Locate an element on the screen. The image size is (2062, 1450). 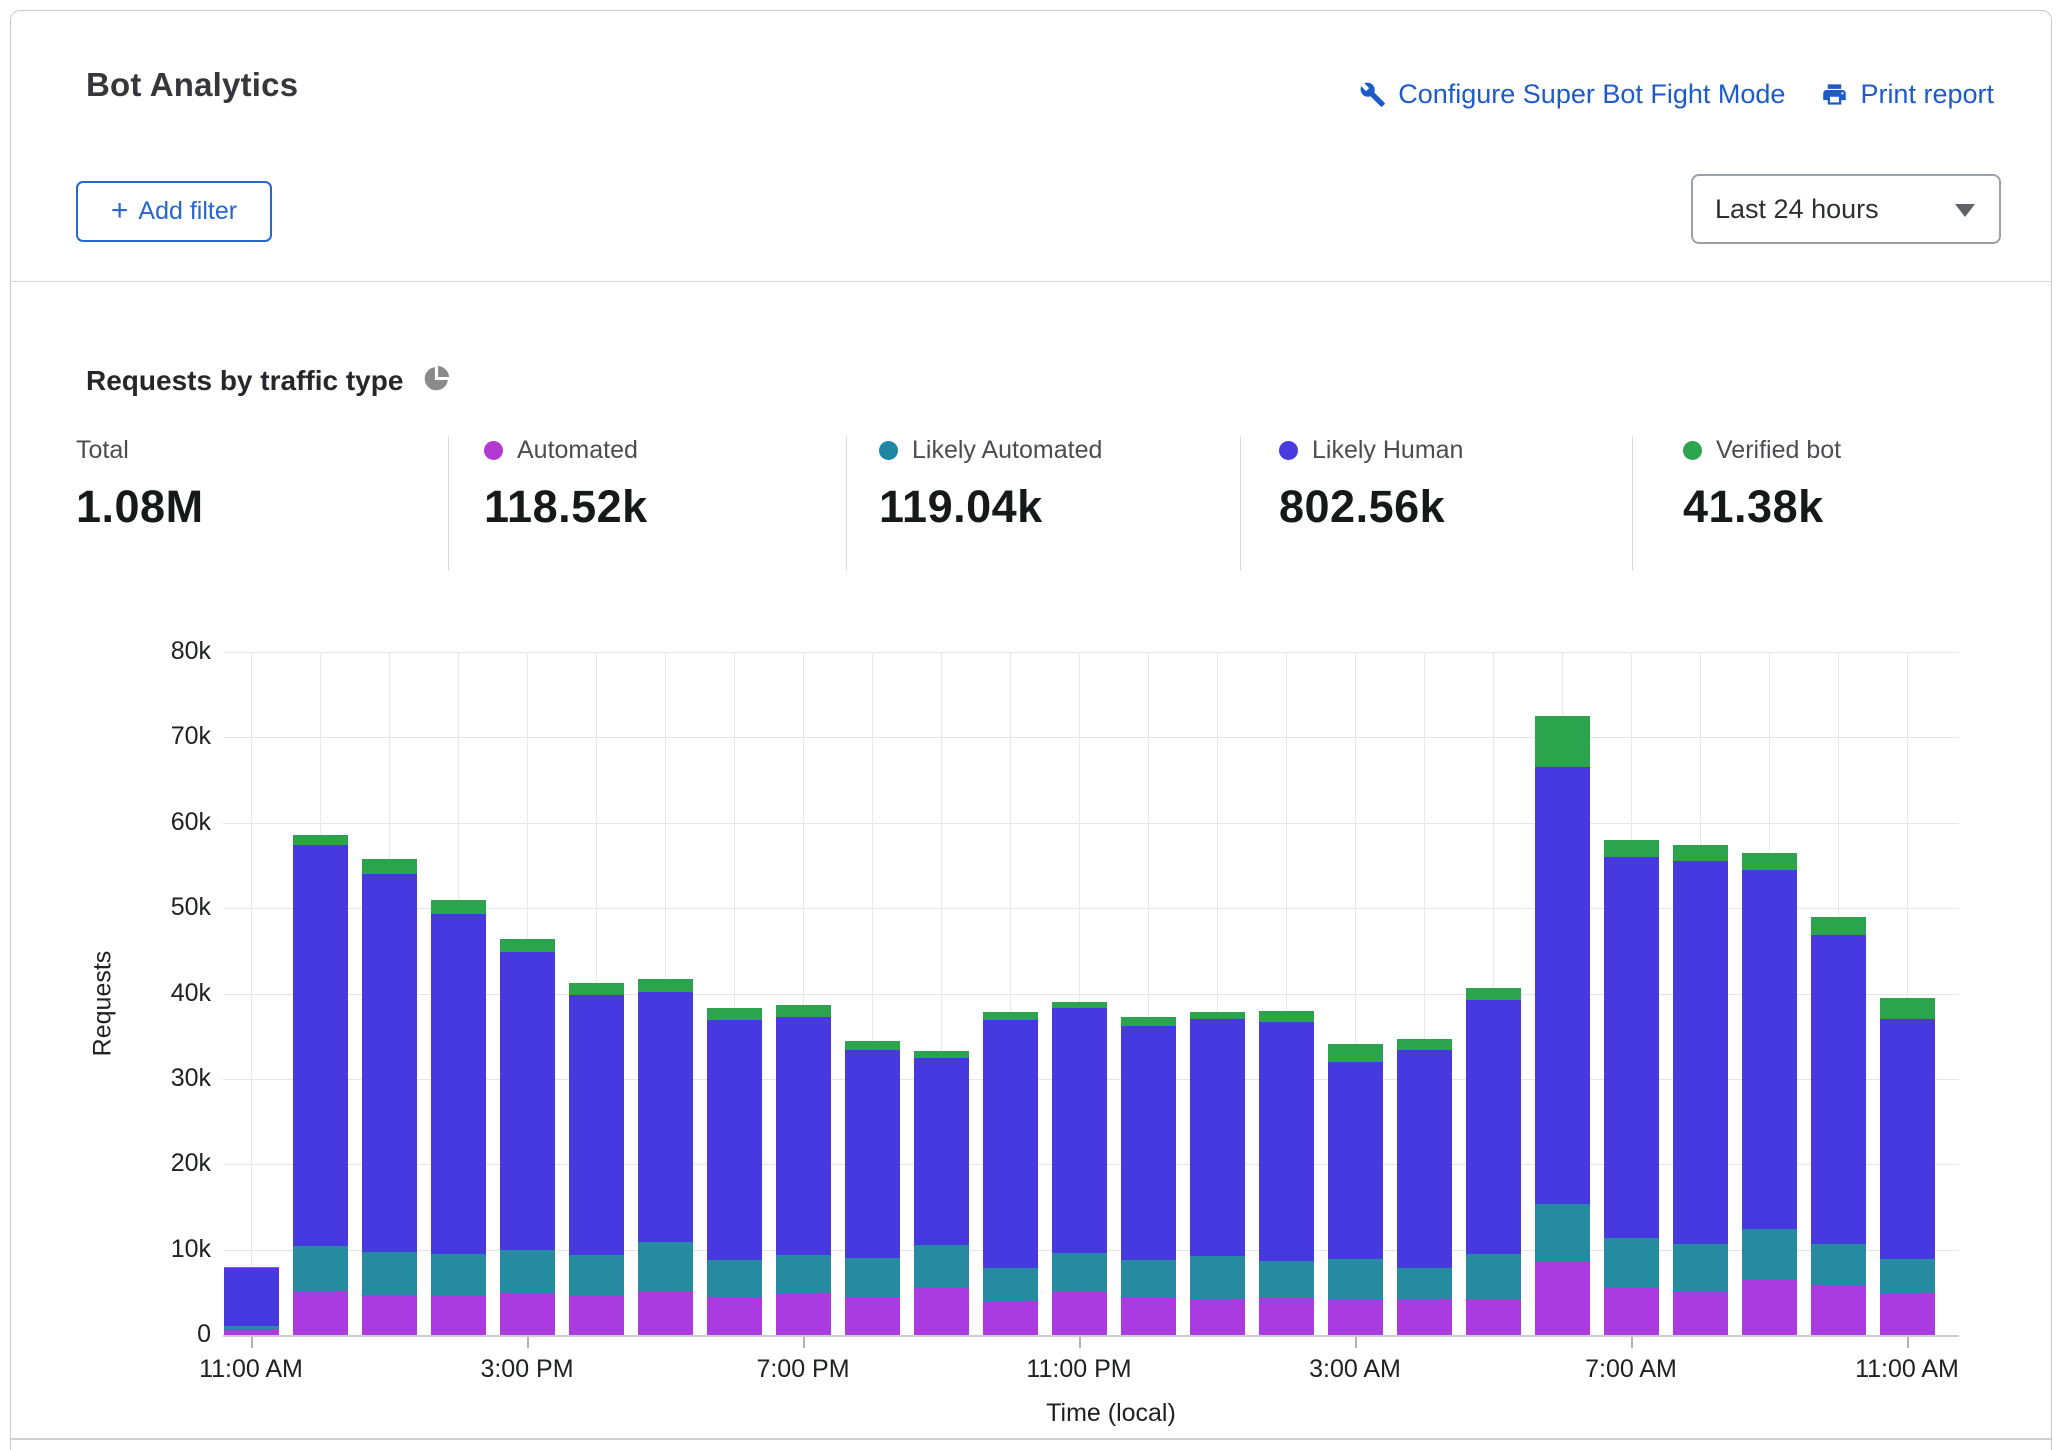
stat-likely-human: Likely Human 802.56k is located at coordinates (1371, 484).